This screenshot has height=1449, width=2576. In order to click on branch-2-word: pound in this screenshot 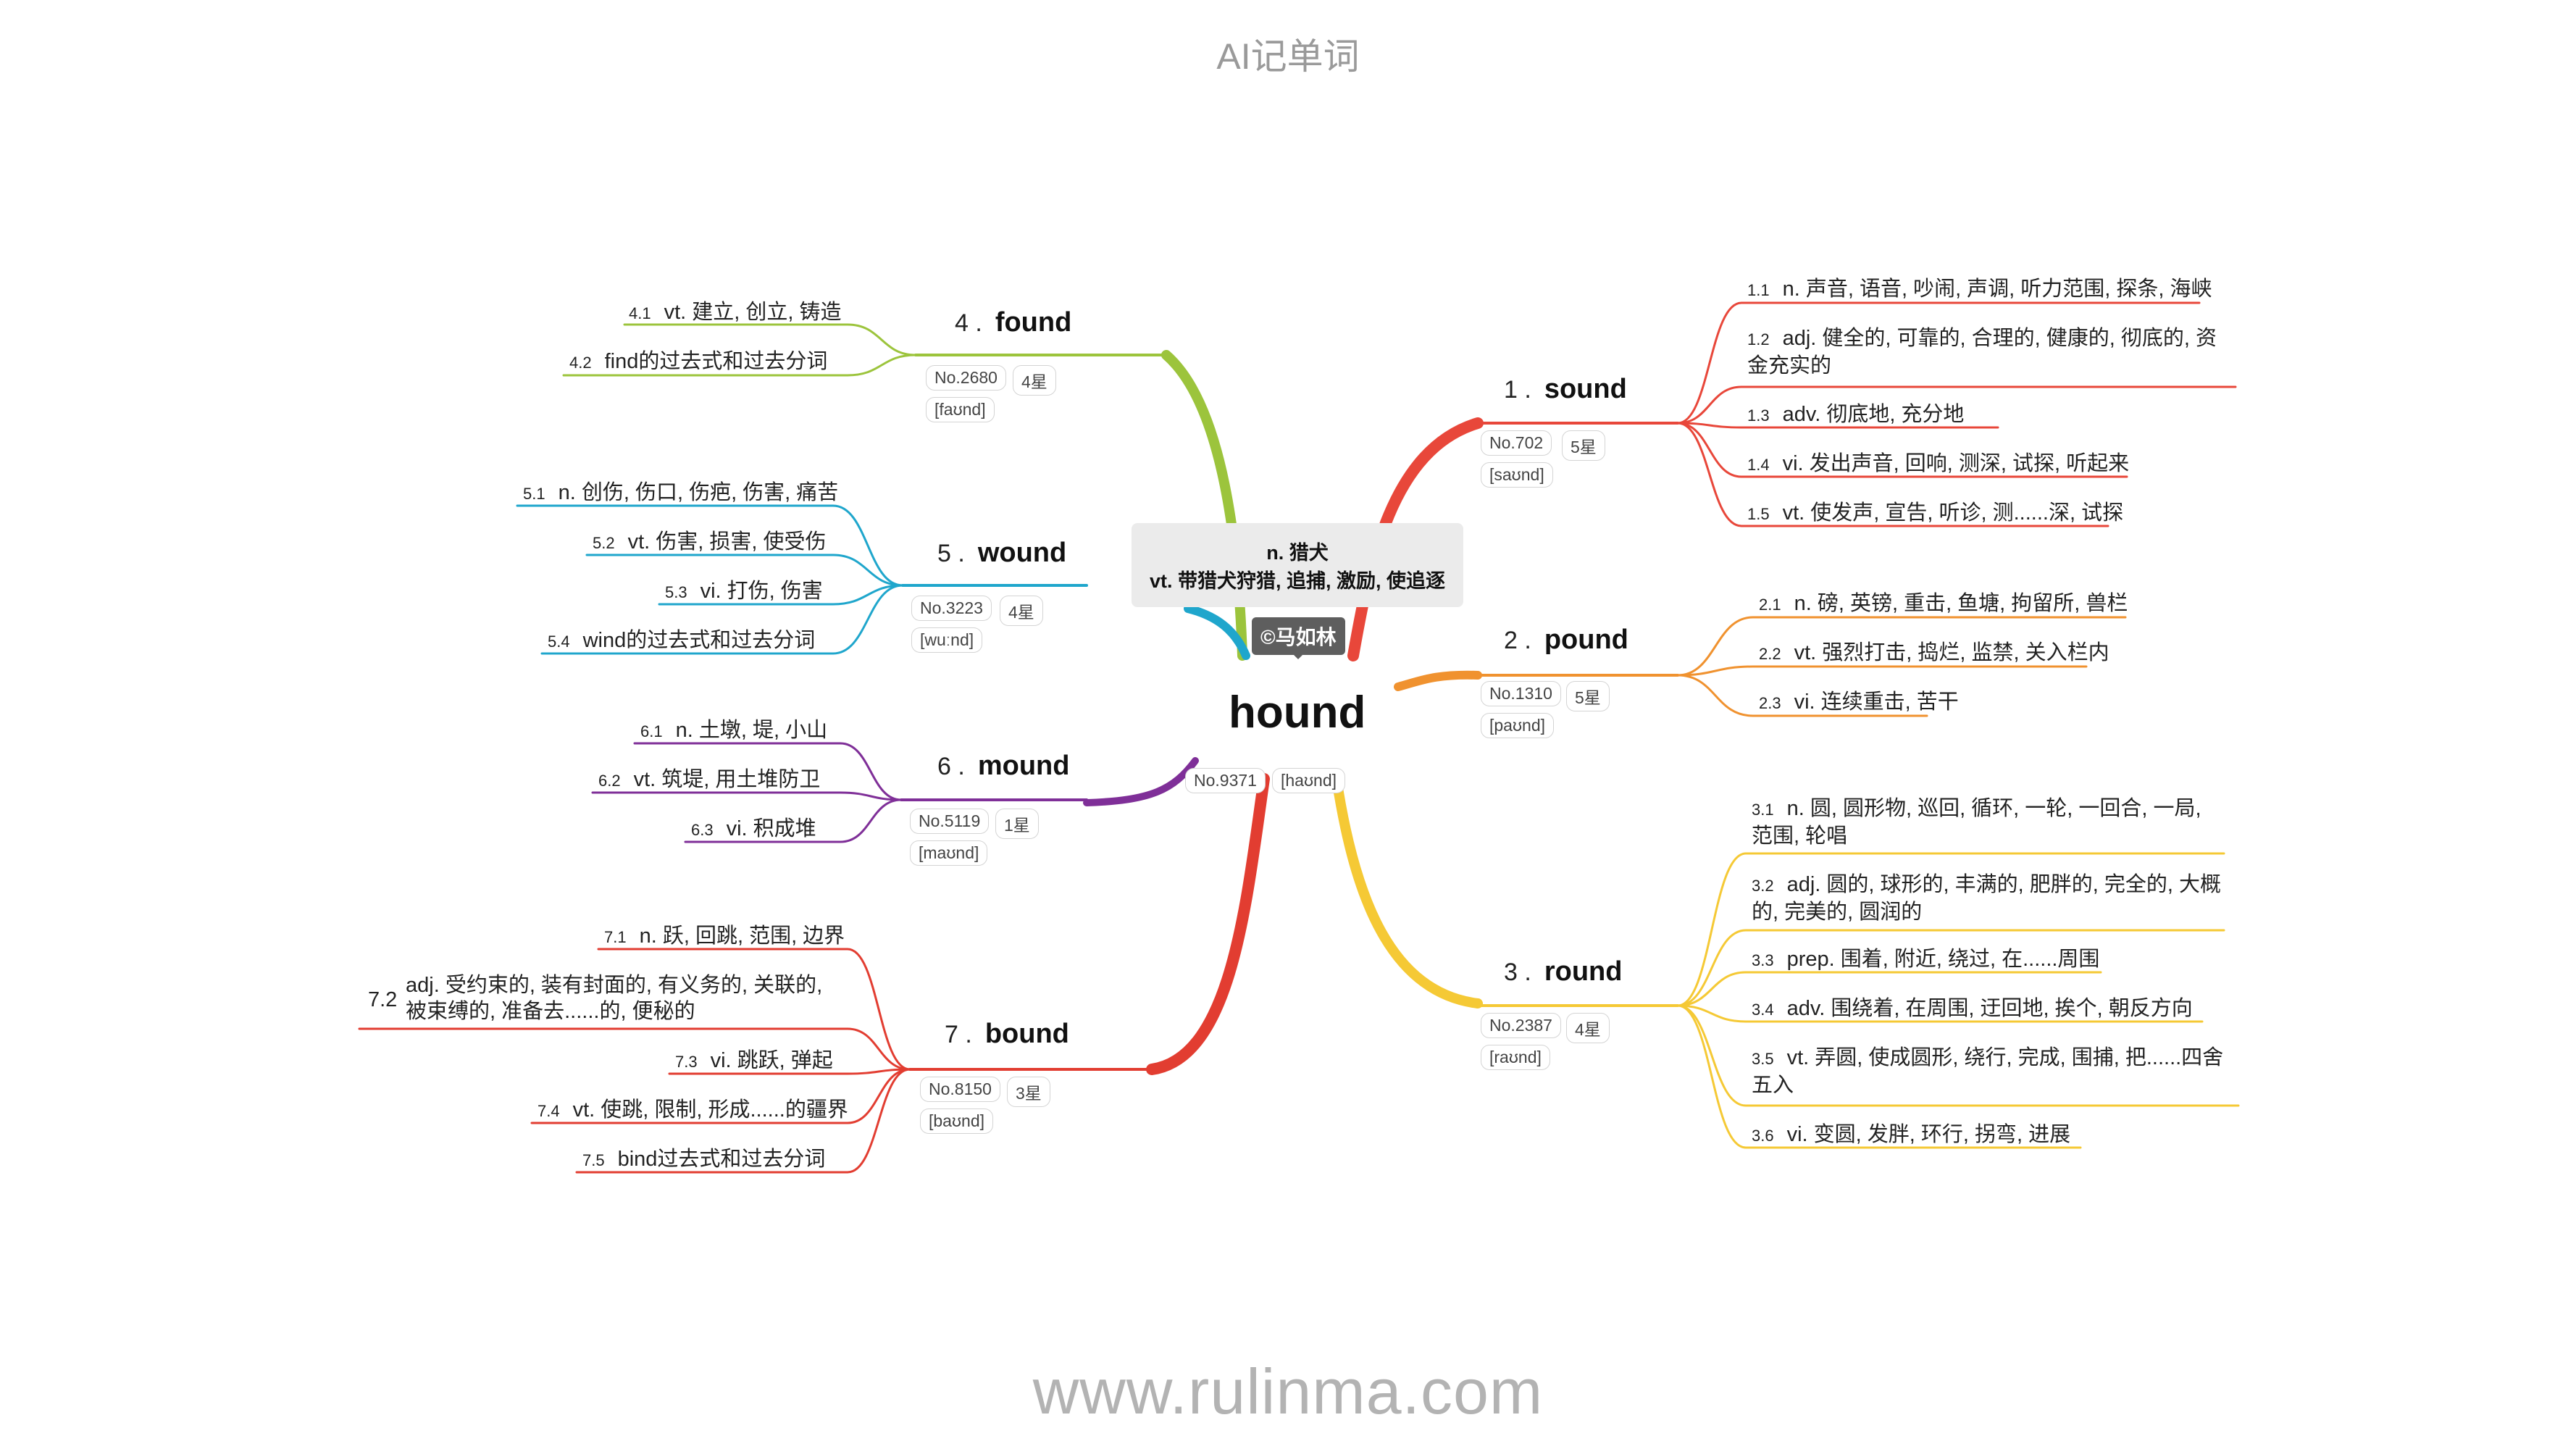, I will do `click(1586, 640)`.